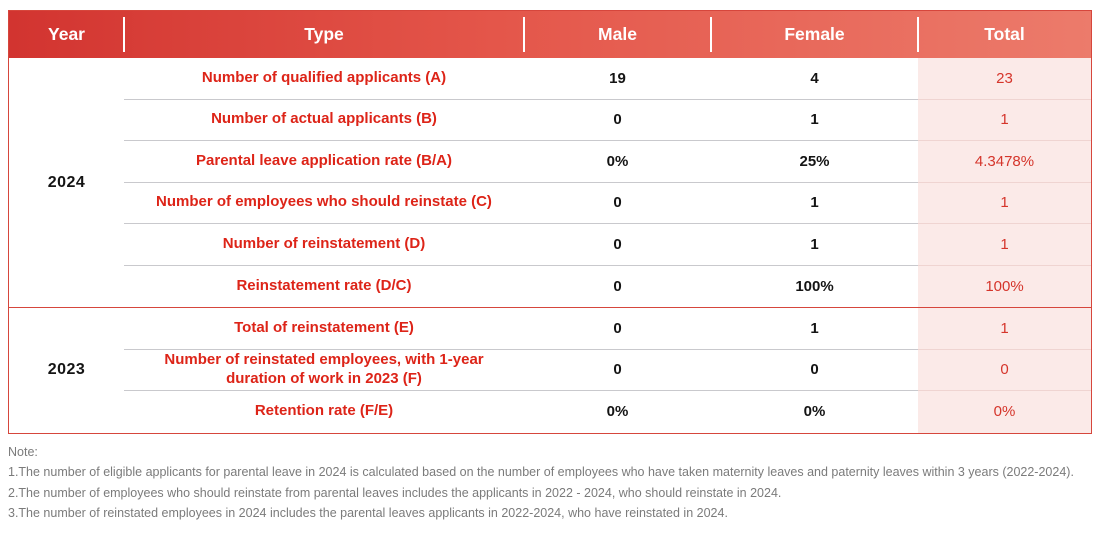  Describe the element at coordinates (1004, 34) in the screenshot. I see `header-total: Total` at that location.